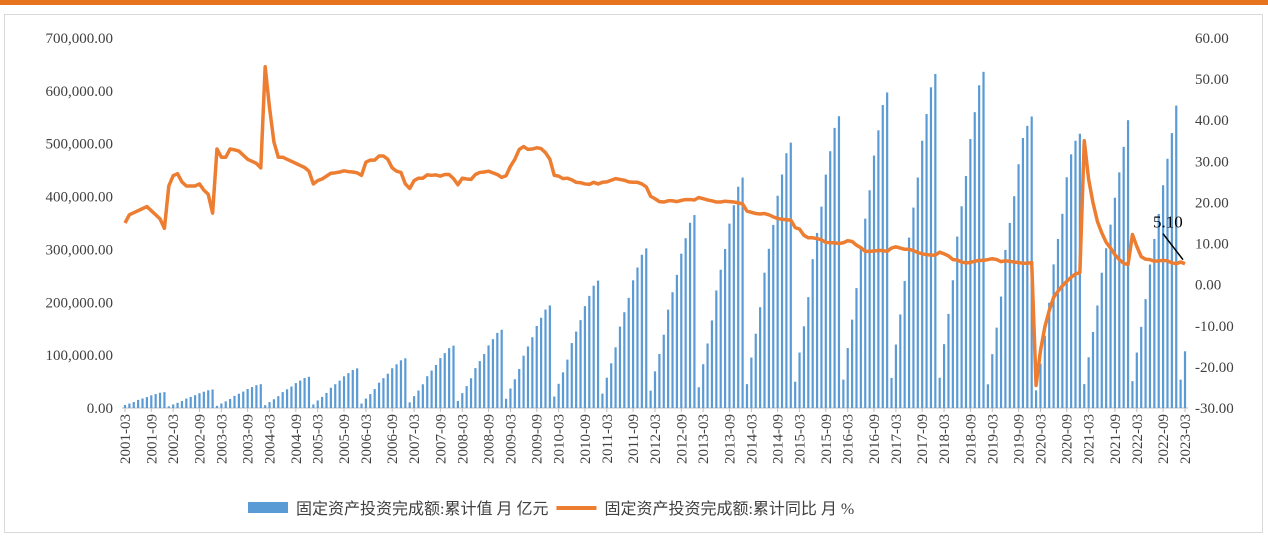 The width and height of the screenshot is (1268, 541). I want to click on x-tick-label: 2003-09, so click(249, 439).